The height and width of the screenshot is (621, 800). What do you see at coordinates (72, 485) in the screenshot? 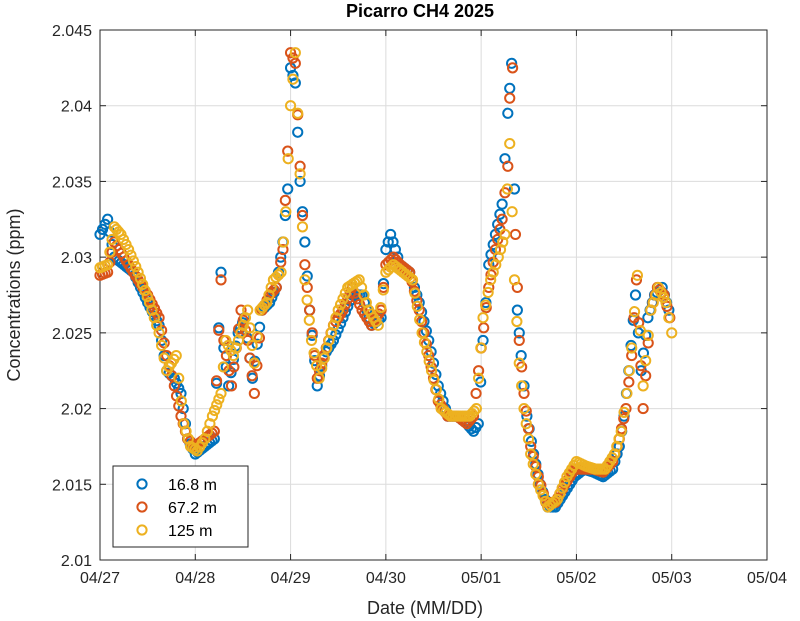
I see `y-tick-label: 2.015` at bounding box center [72, 485].